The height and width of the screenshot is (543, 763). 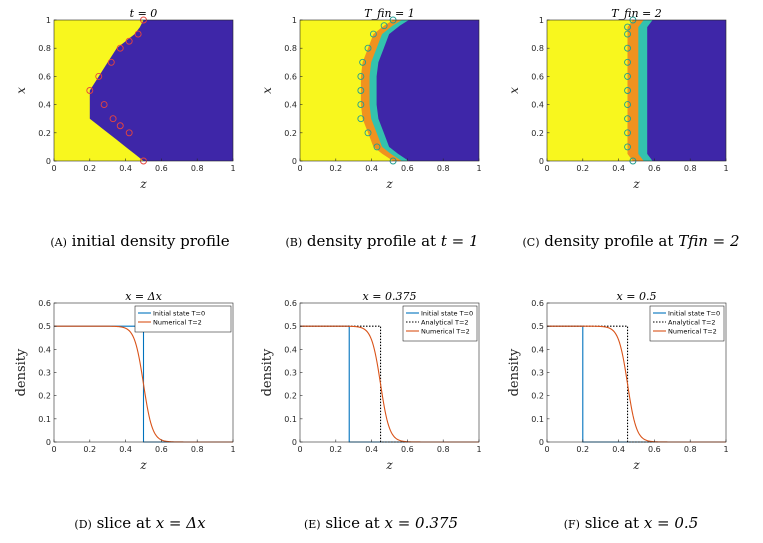 What do you see at coordinates (140, 523) in the screenshot?
I see `caption-d: (D) slice at x = Δx` at bounding box center [140, 523].